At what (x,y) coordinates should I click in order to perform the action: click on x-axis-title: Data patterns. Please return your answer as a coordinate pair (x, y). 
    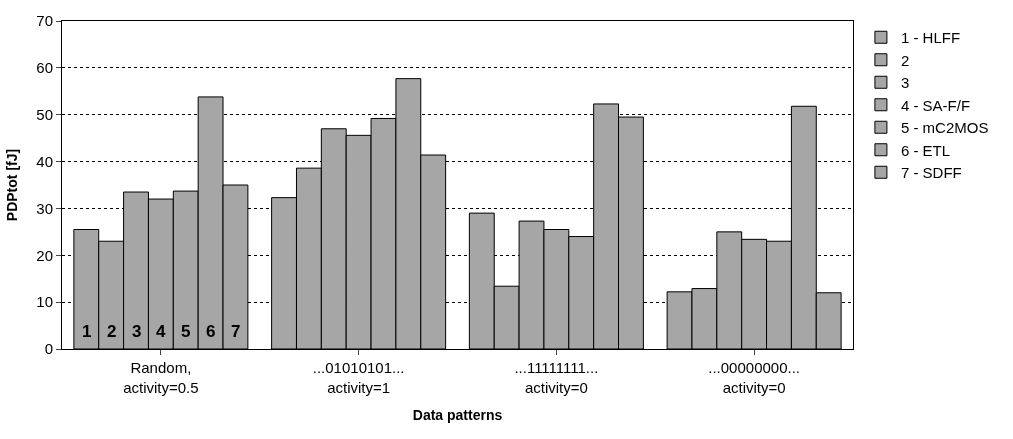
    Looking at the image, I should click on (457, 414).